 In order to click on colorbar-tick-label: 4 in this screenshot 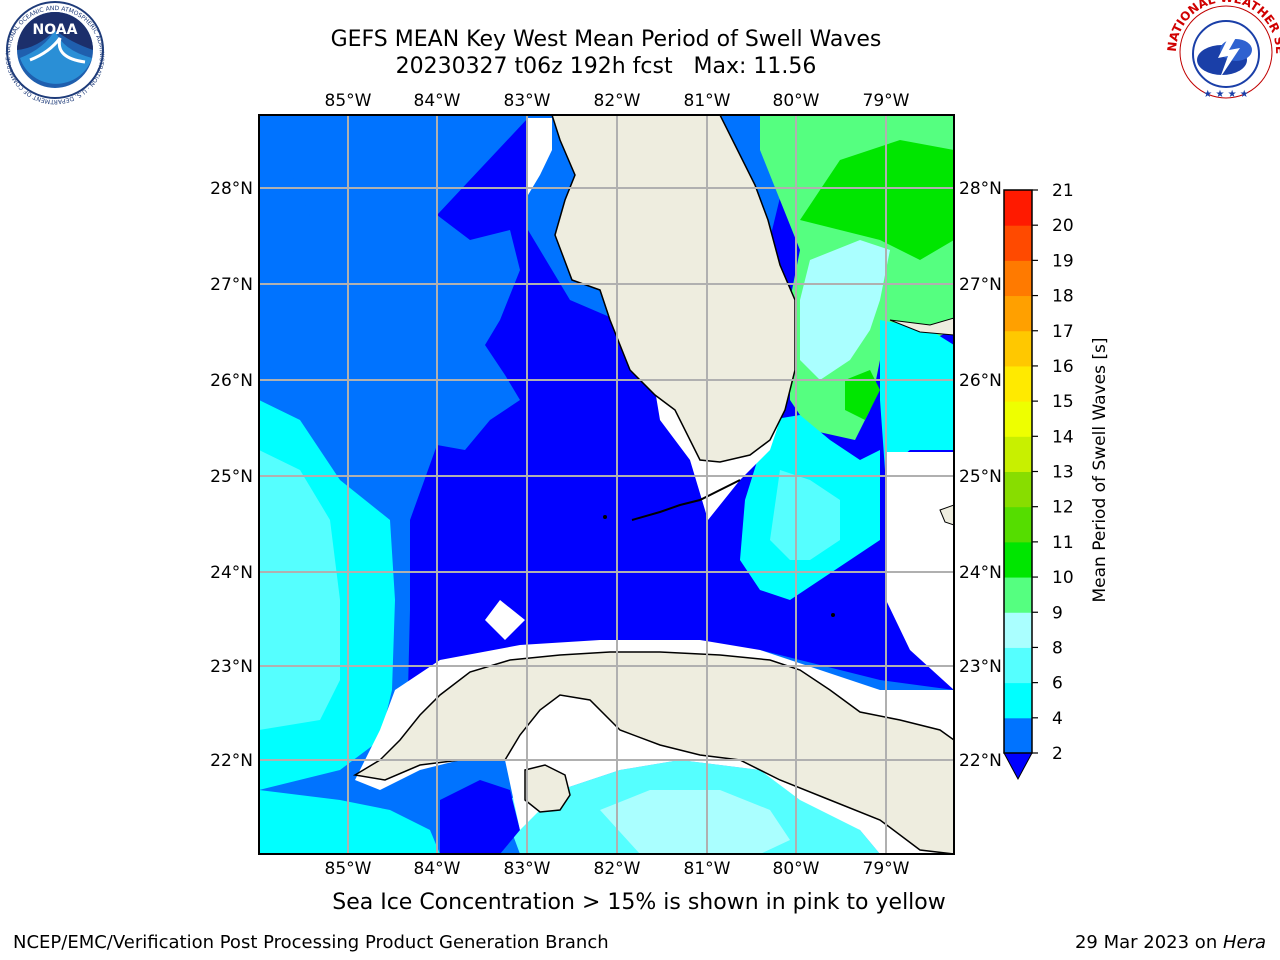, I will do `click(1057, 719)`.